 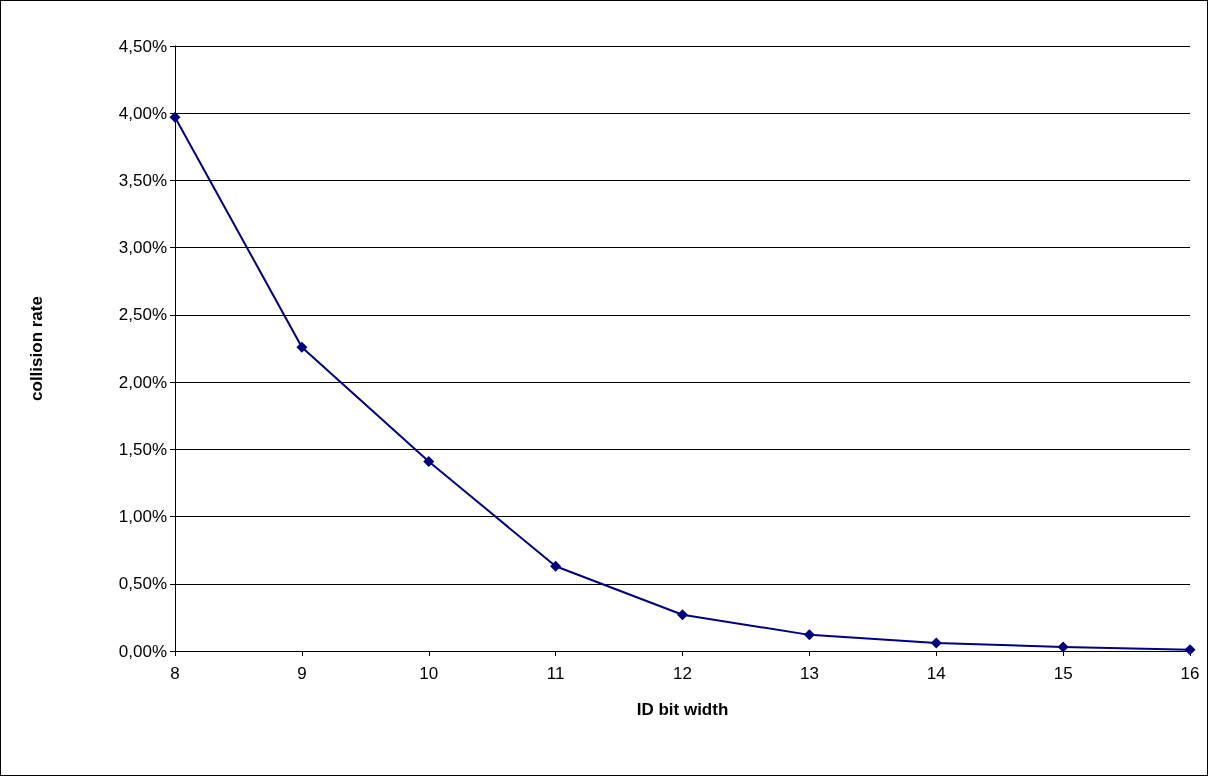 I want to click on x-tick-label: 16, so click(x=1190, y=673).